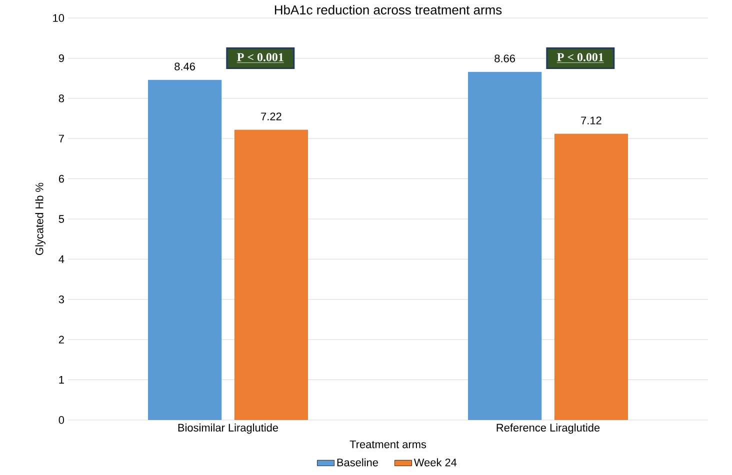 This screenshot has height=475, width=732. What do you see at coordinates (40, 218) in the screenshot?
I see `y-axis-title: Glycated Hb %` at bounding box center [40, 218].